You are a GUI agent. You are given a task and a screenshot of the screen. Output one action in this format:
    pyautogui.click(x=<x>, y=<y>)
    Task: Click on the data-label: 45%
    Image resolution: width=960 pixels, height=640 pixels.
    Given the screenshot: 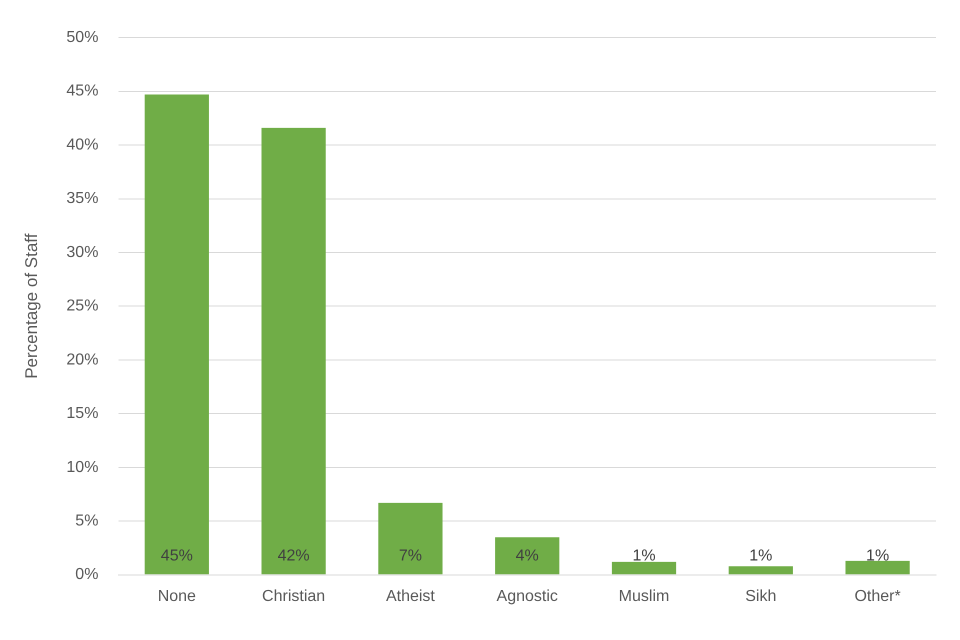 What is the action you would take?
    pyautogui.click(x=176, y=556)
    